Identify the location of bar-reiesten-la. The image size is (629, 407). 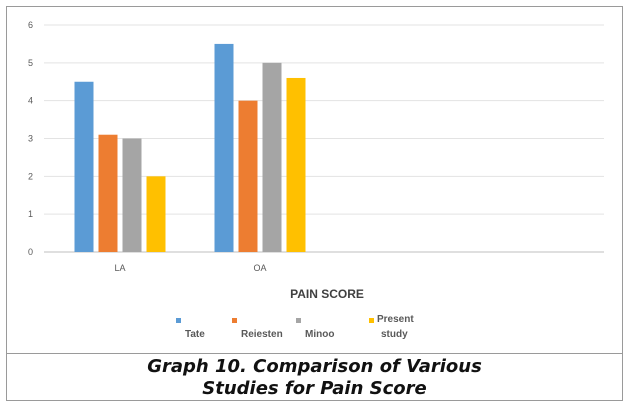
(108, 193).